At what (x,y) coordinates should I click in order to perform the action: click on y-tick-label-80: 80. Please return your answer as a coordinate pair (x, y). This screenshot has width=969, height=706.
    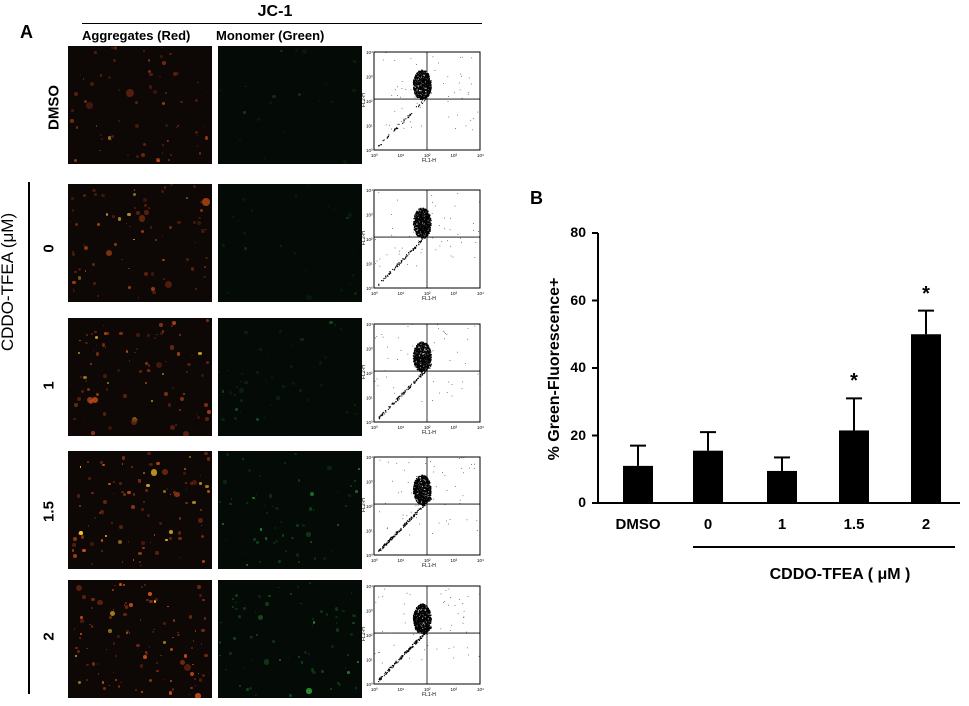
    Looking at the image, I should click on (578, 232).